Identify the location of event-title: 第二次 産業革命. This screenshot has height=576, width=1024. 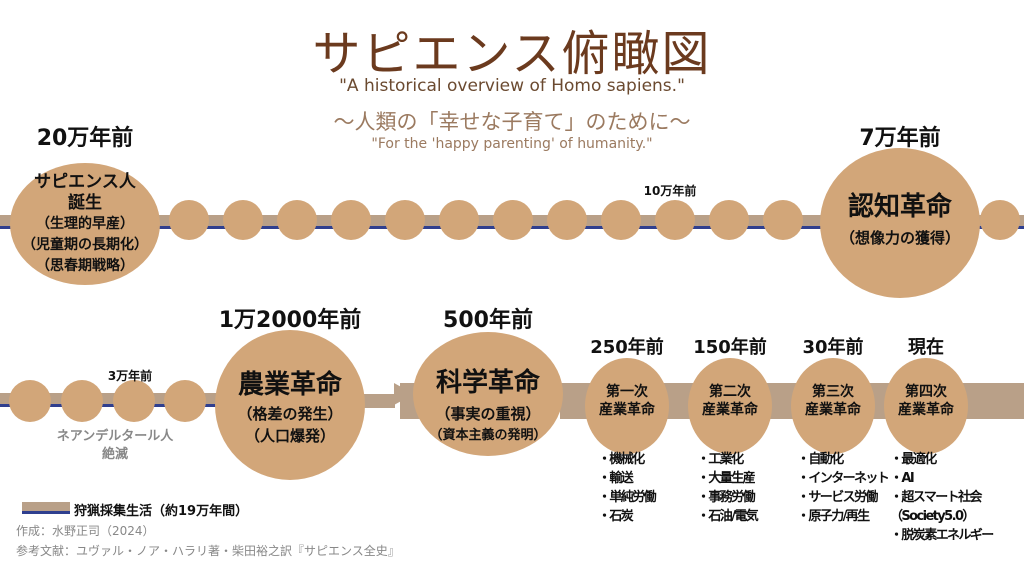
(730, 401).